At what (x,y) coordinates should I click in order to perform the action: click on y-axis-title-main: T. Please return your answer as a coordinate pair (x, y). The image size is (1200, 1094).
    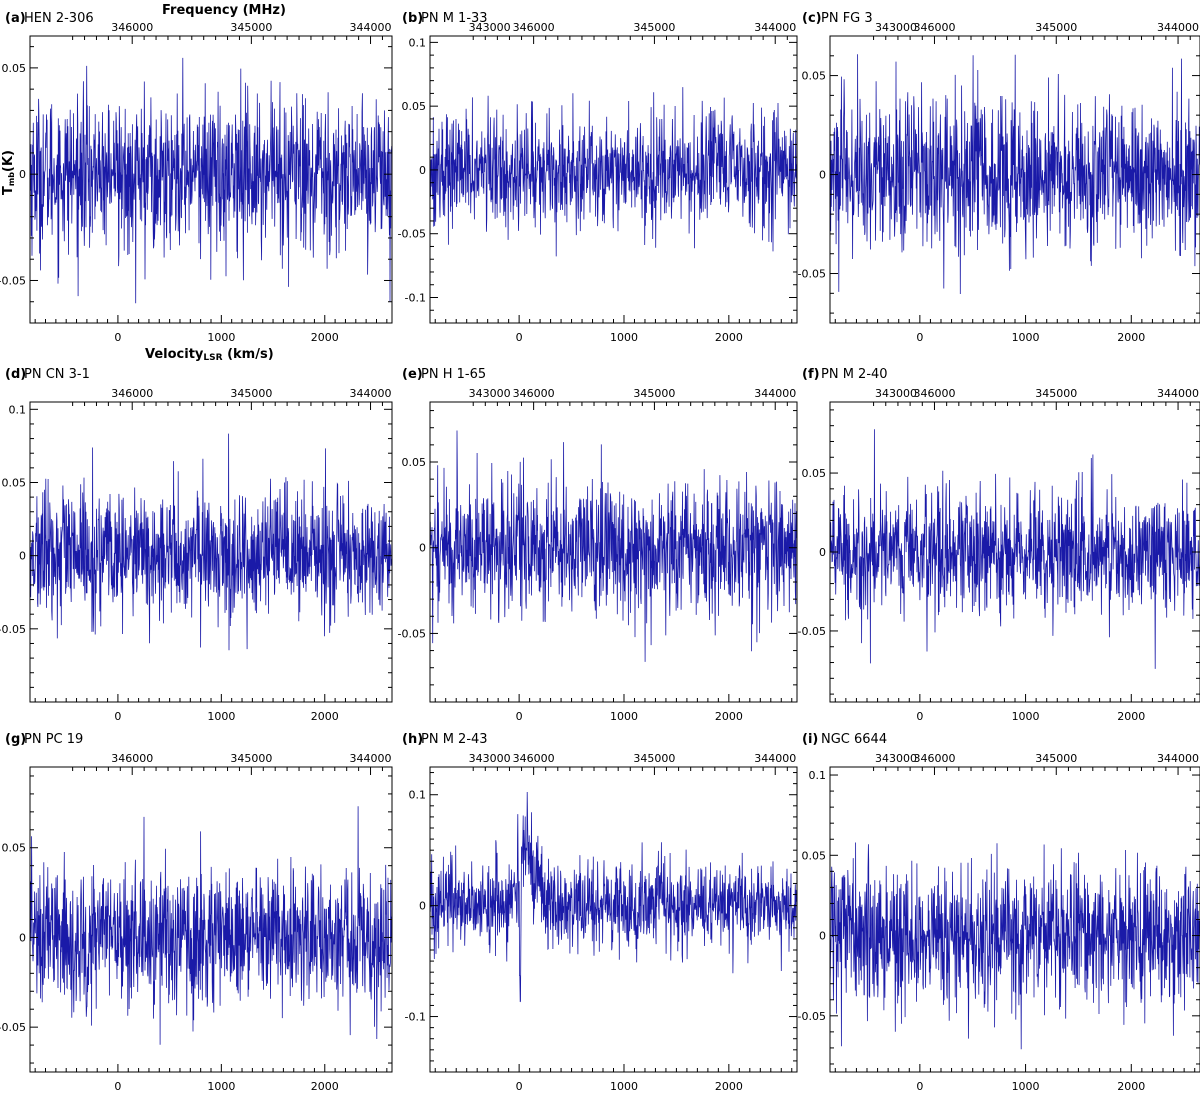
    Looking at the image, I should click on (8, 190).